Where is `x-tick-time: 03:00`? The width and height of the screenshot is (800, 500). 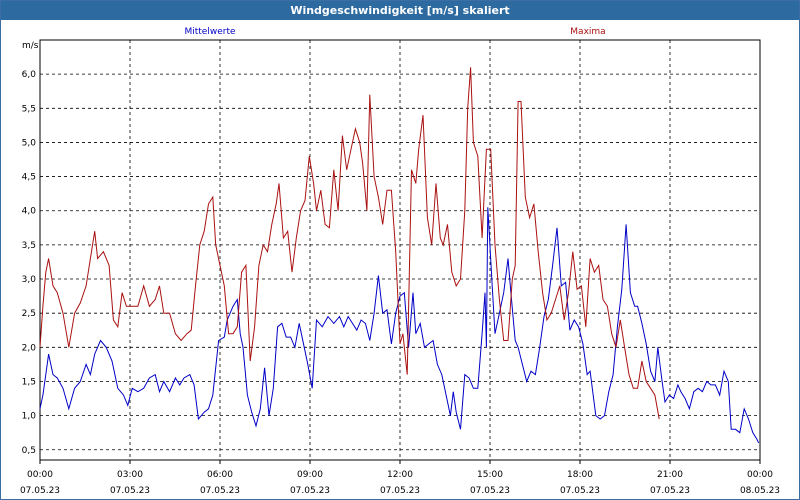
x-tick-time: 03:00 is located at coordinates (130, 475).